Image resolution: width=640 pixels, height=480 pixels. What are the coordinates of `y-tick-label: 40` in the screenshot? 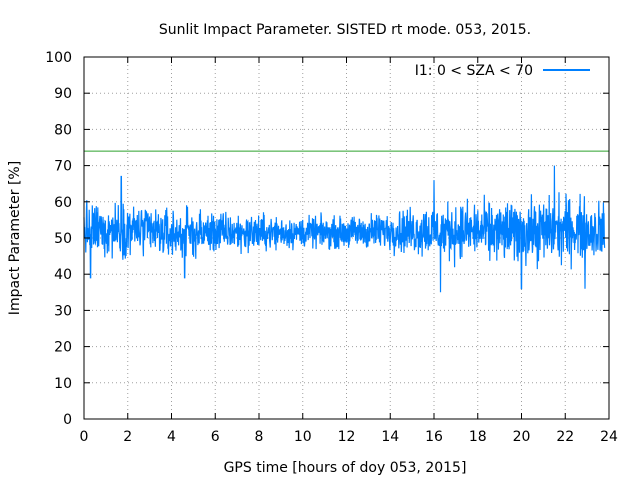 It's located at (63, 275).